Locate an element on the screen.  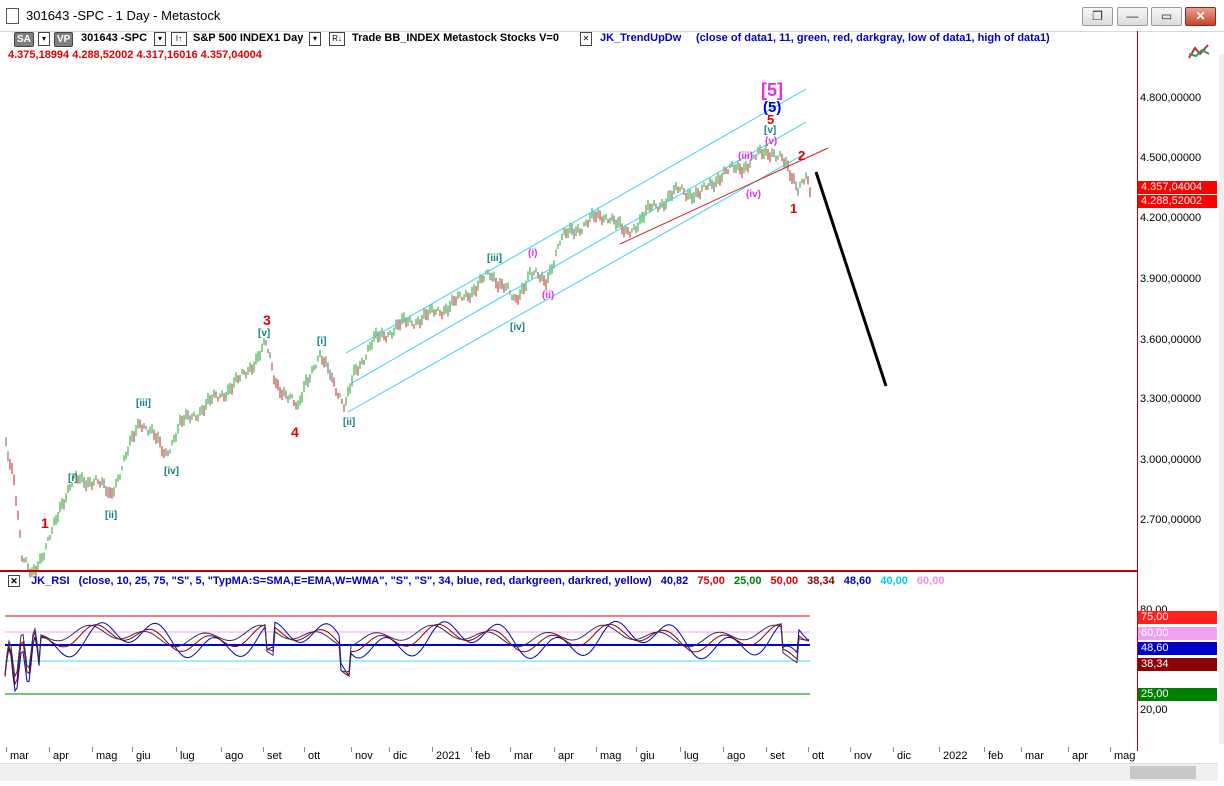
price-tick: 3.300,00000 is located at coordinates (1171, 399).